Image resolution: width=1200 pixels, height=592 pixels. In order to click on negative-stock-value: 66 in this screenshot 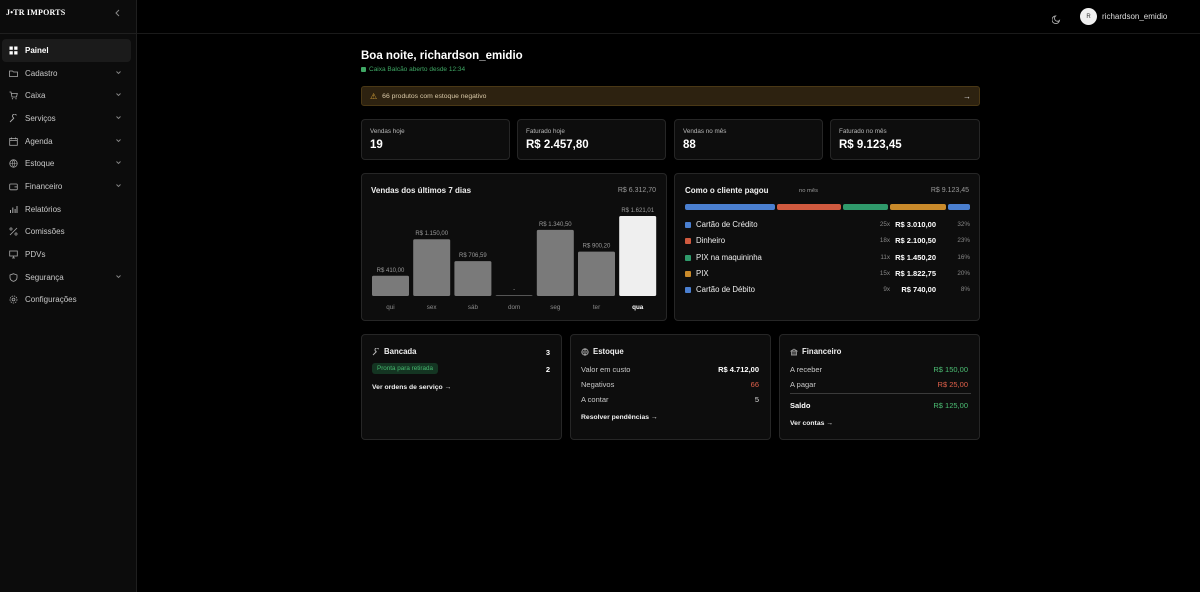, I will do `click(754, 384)`.